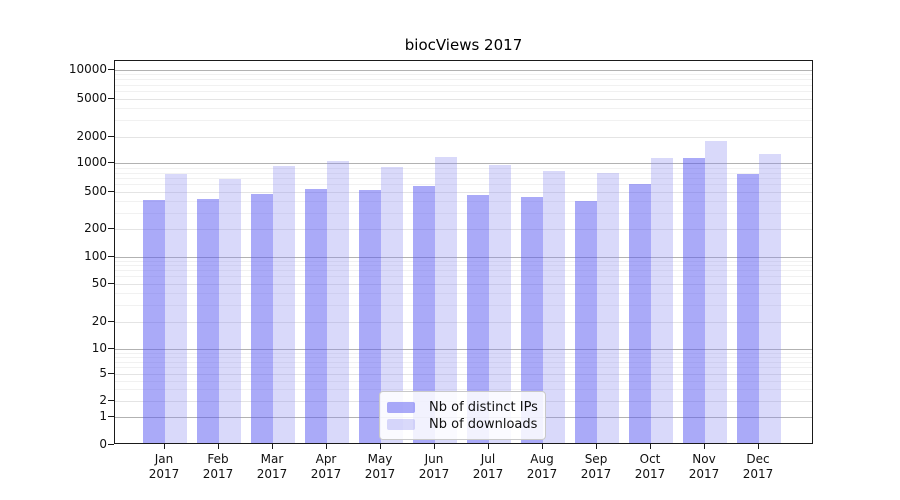 The width and height of the screenshot is (900, 500). What do you see at coordinates (95, 228) in the screenshot?
I see `y-tick-label-200: 200` at bounding box center [95, 228].